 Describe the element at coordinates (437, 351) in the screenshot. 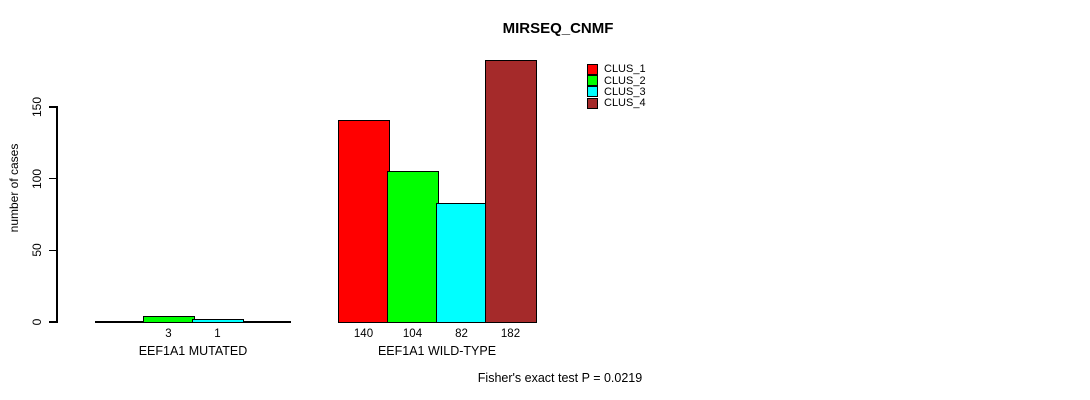

I see `x-axis-group-label: EEF1A1 WILD-TYPE` at that location.